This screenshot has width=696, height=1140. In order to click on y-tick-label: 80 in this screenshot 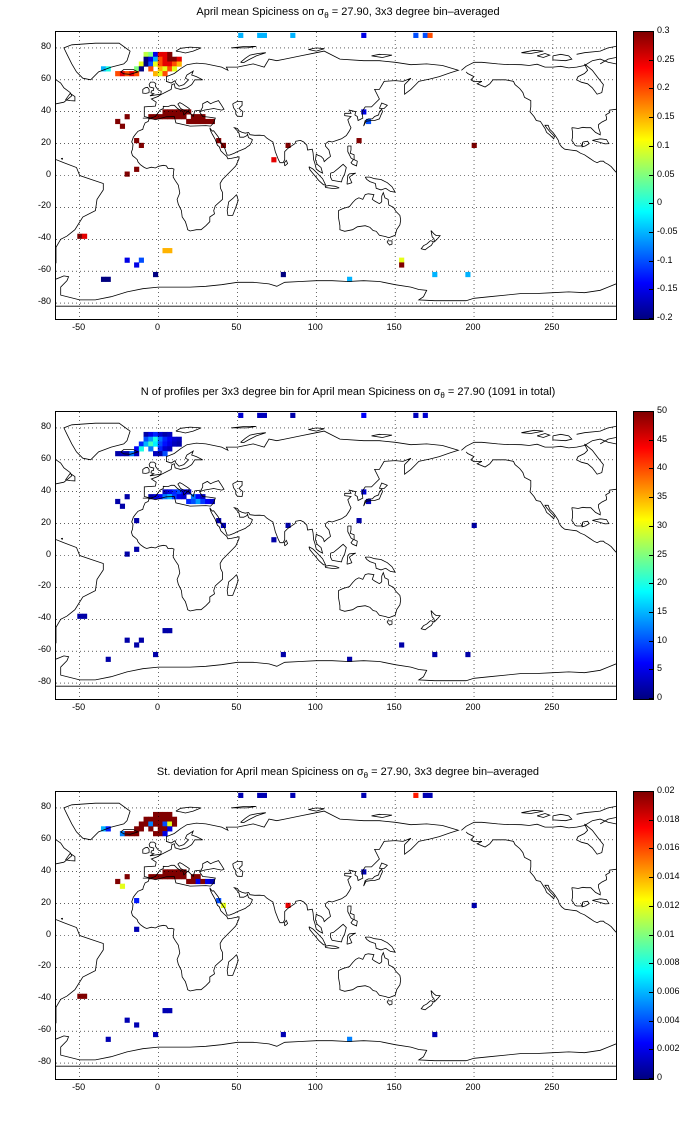, I will do `click(45, 805)`.